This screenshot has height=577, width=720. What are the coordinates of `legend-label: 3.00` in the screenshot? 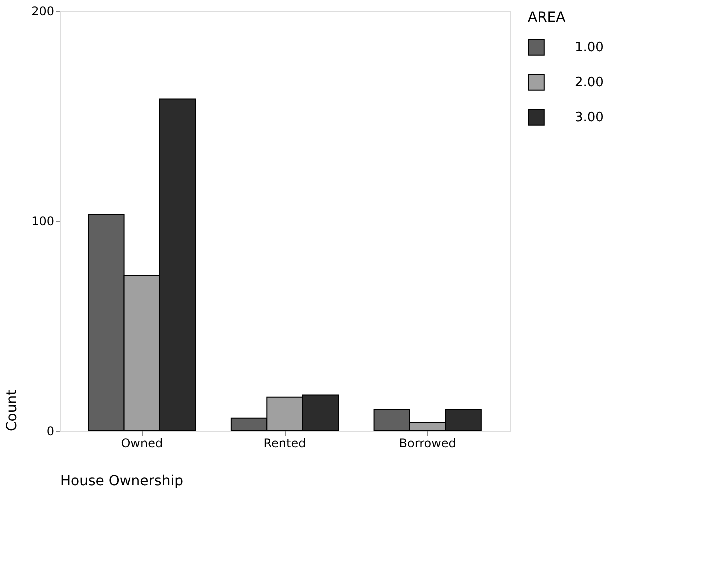 It's located at (589, 118).